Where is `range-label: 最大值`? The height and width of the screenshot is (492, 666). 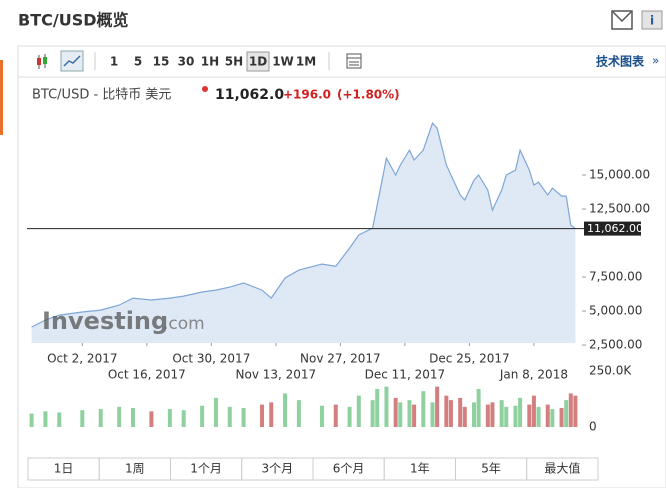 range-label: 最大值 is located at coordinates (562, 468).